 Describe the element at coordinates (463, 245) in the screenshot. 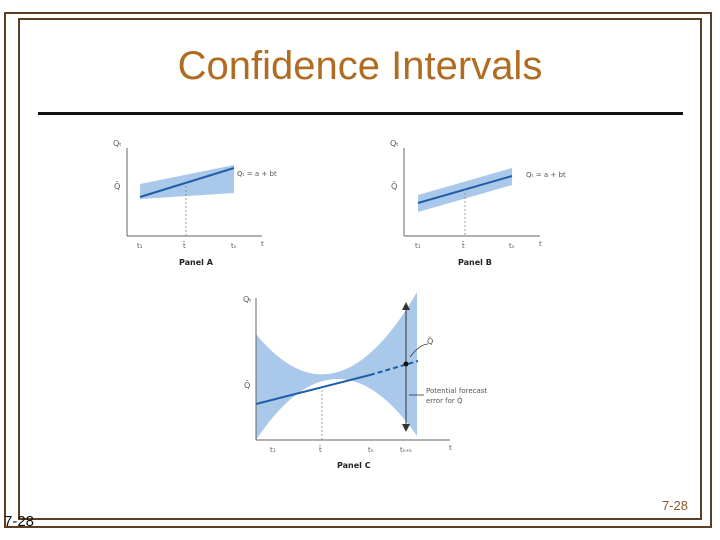

I see `panel-b-tick-tbar: t̄` at that location.